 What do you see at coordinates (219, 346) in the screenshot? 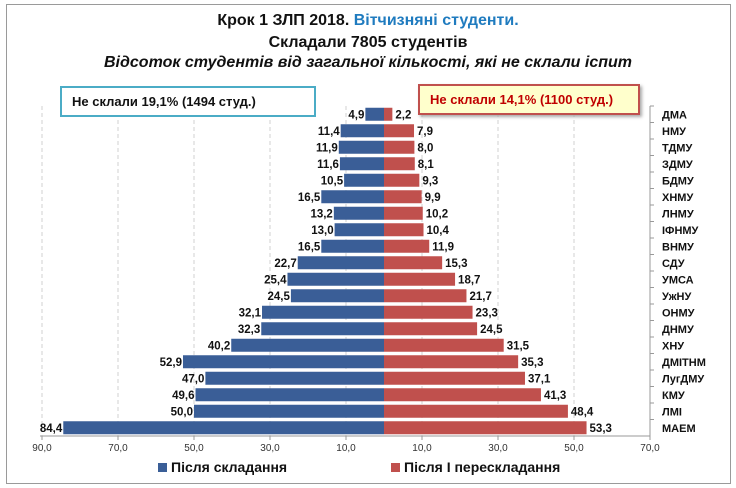
I see `data-label-left: 40,2` at bounding box center [219, 346].